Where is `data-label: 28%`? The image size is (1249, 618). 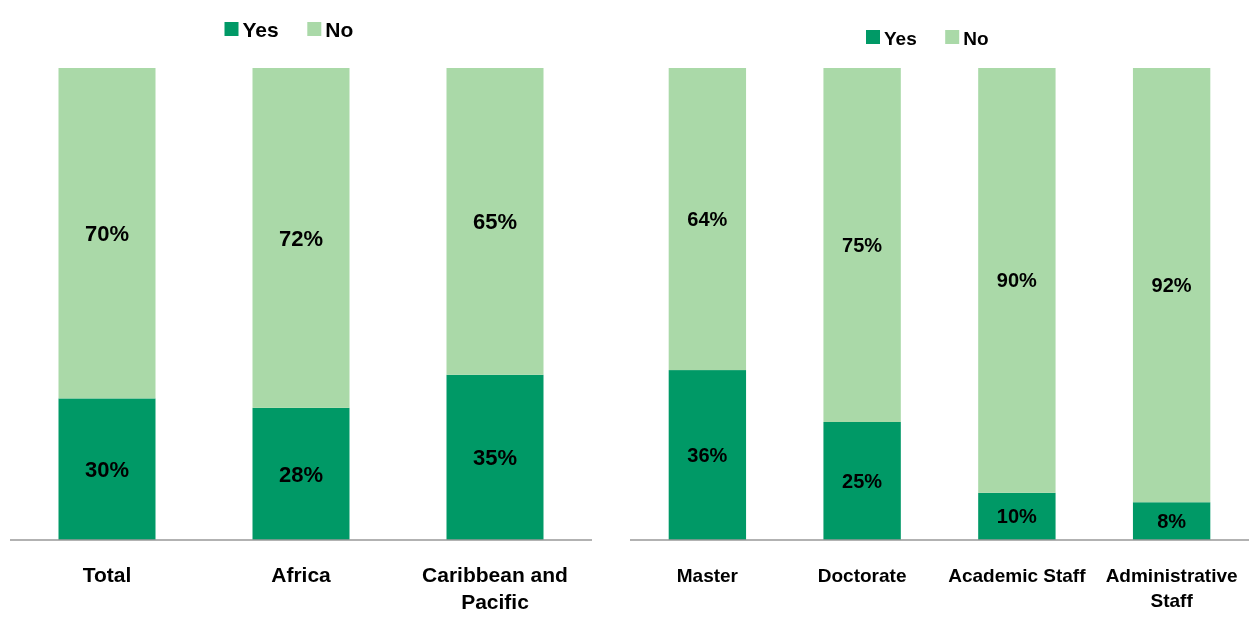
data-label: 28% is located at coordinates (301, 474).